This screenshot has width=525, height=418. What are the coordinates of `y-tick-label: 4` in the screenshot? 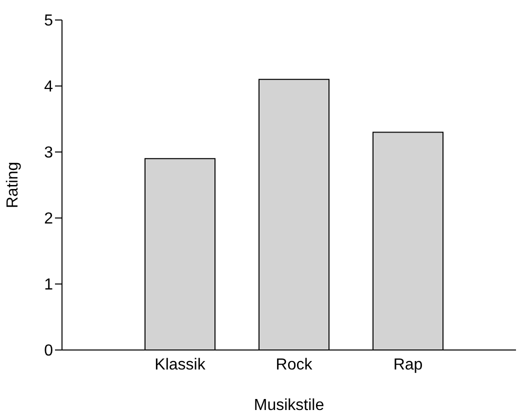 It's located at (49, 87).